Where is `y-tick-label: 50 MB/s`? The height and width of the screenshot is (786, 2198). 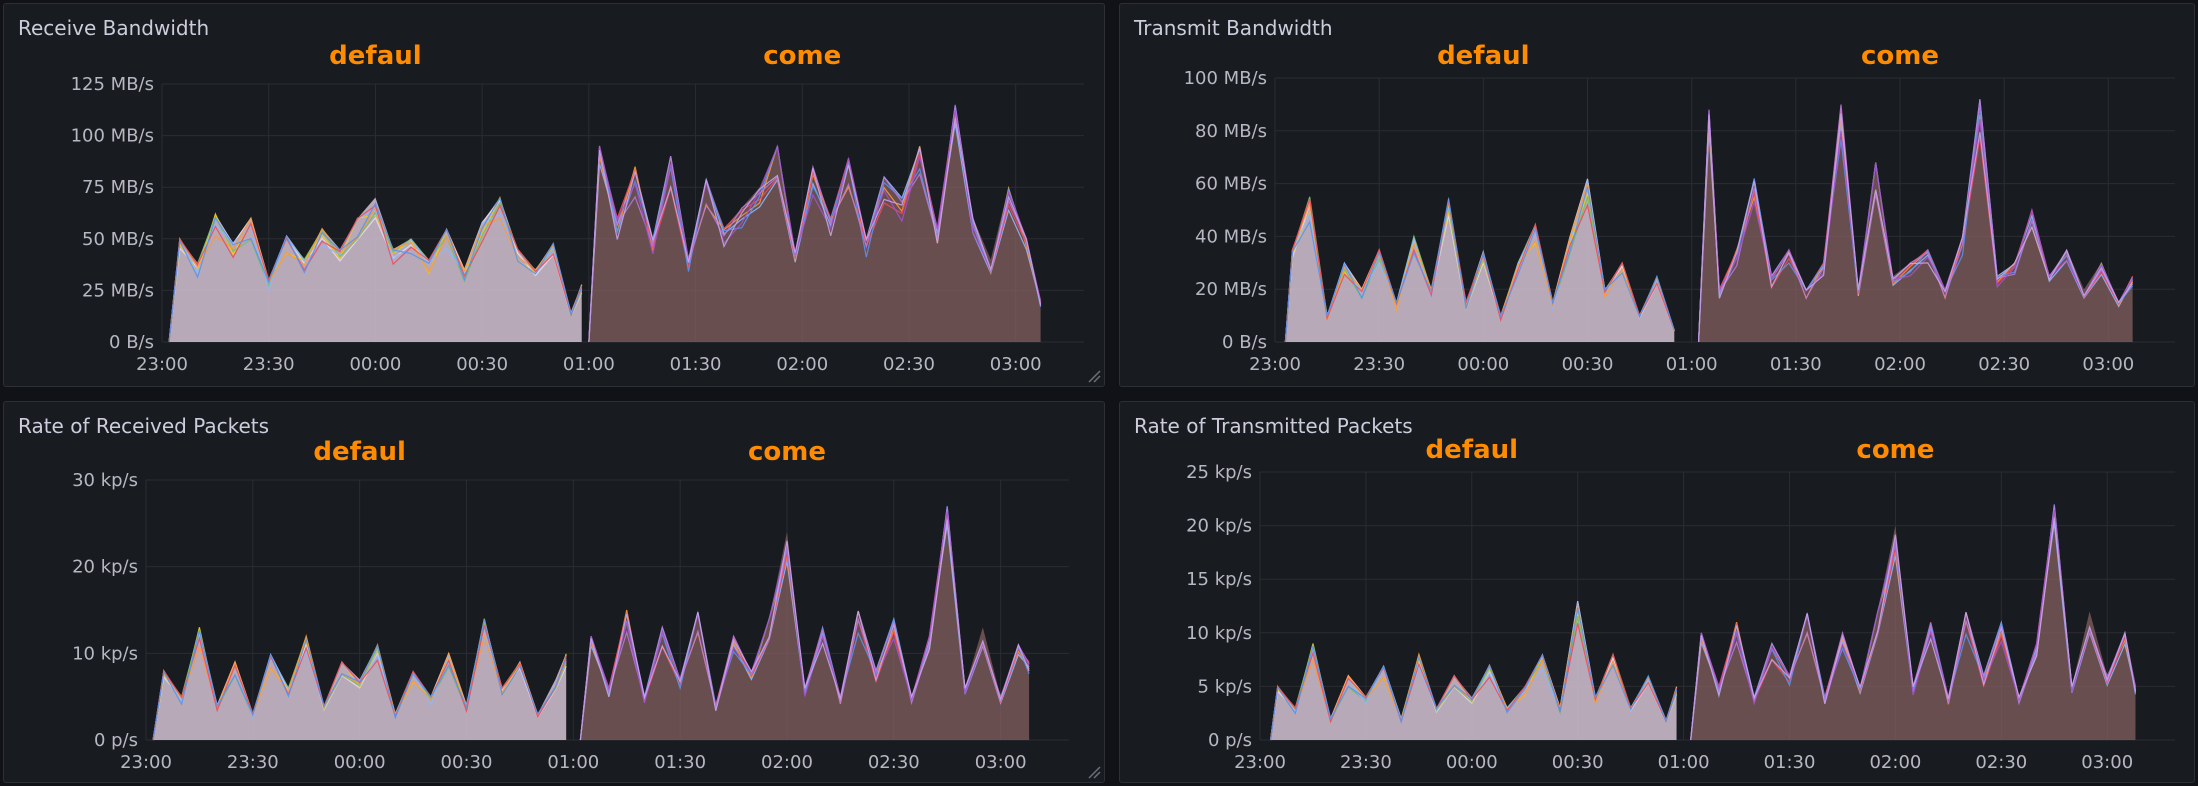 y-tick-label: 50 MB/s is located at coordinates (118, 239).